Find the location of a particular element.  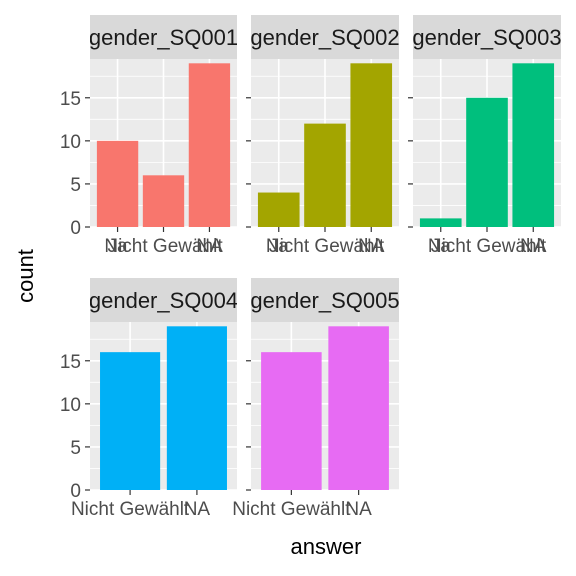

facet-strip-title: gender_SQ004 is located at coordinates (163, 300).